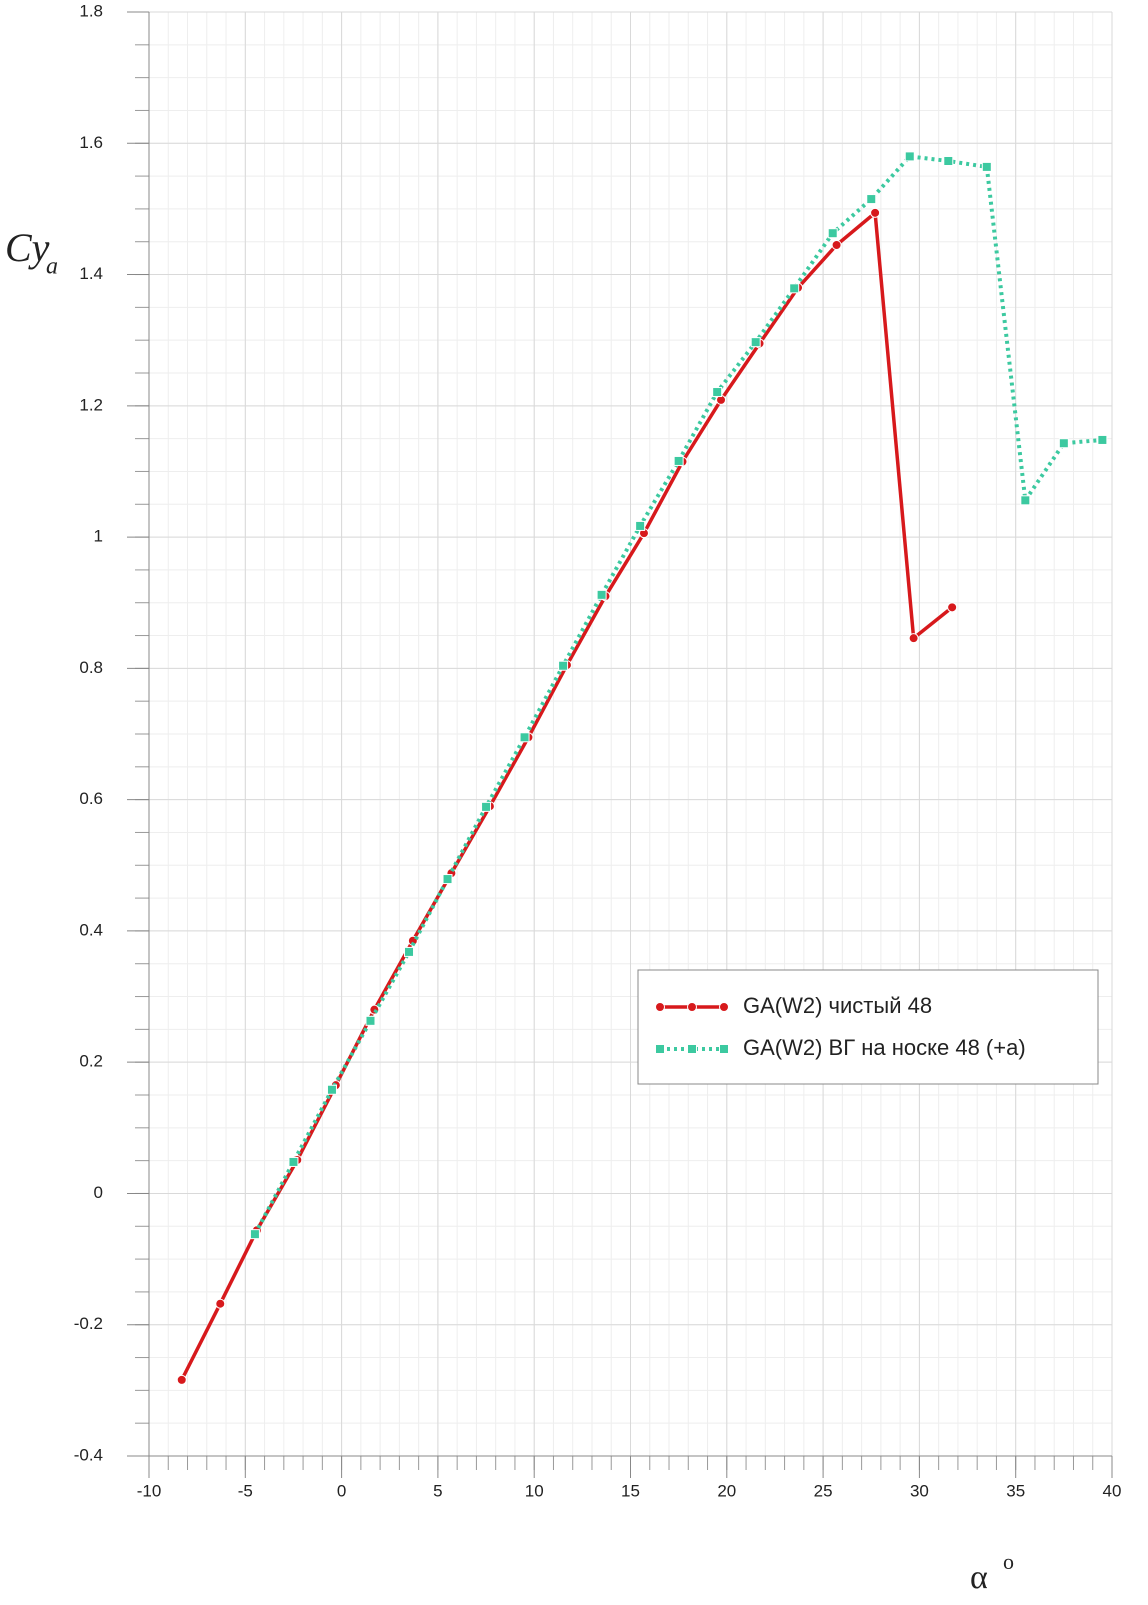 Image resolution: width=1148 pixels, height=1605 pixels. I want to click on x-tick-label: 10, so click(534, 1490).